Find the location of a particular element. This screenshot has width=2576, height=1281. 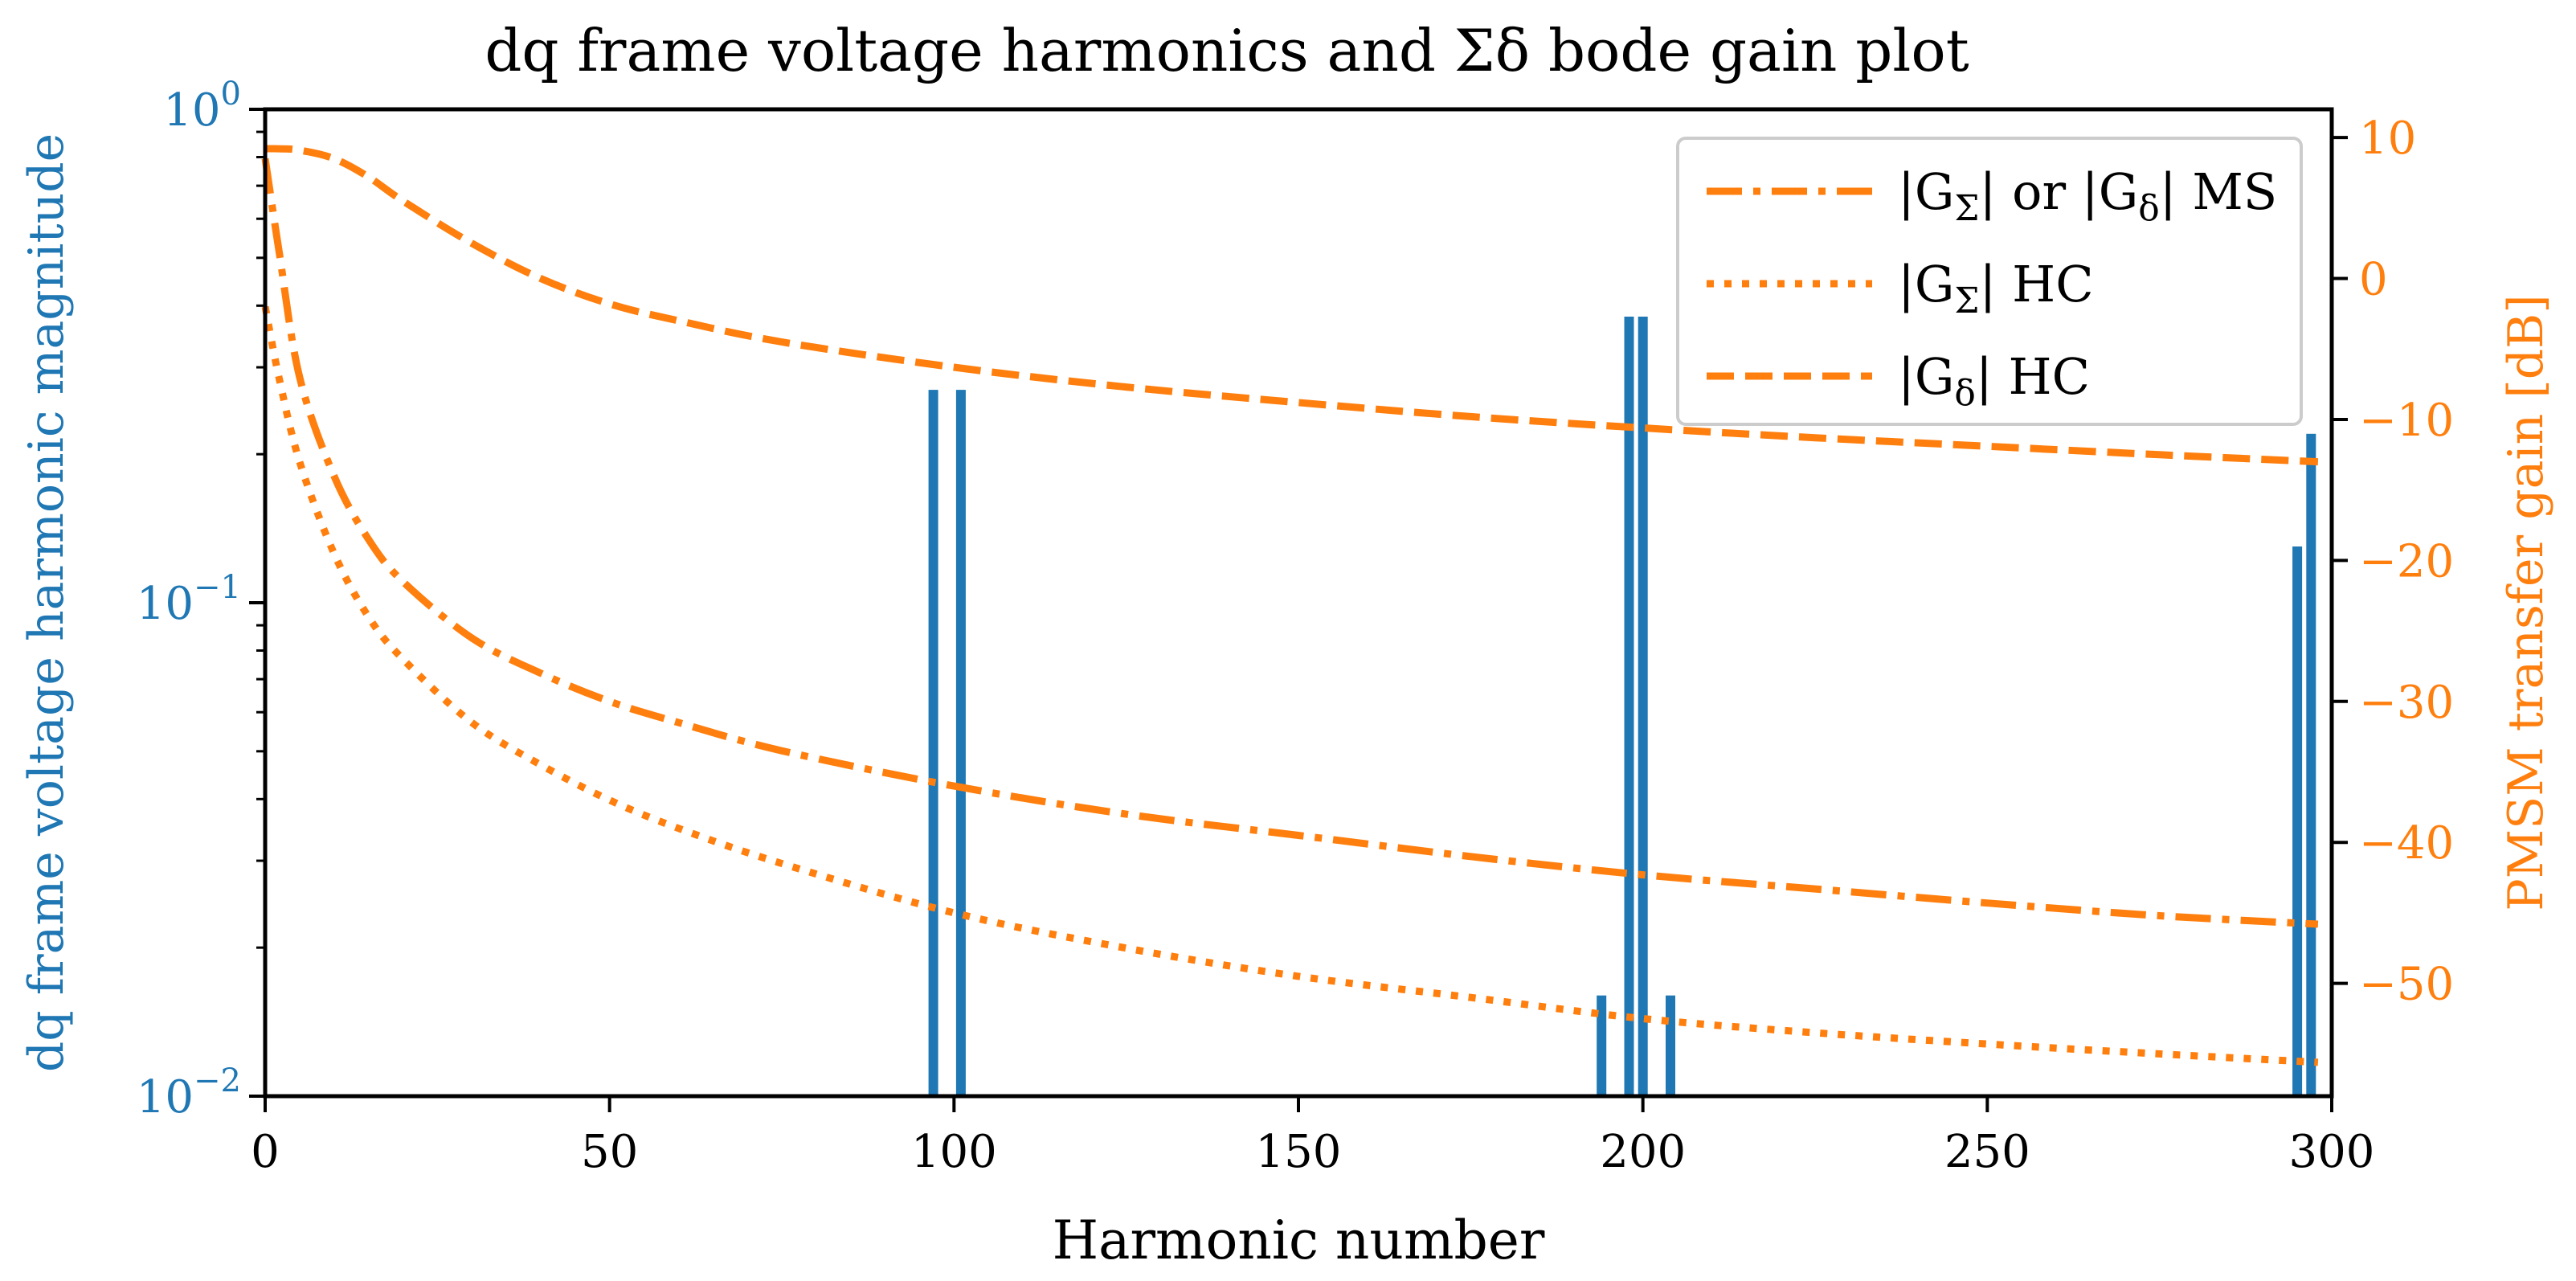

x-tick-label: 100 is located at coordinates (954, 1152).